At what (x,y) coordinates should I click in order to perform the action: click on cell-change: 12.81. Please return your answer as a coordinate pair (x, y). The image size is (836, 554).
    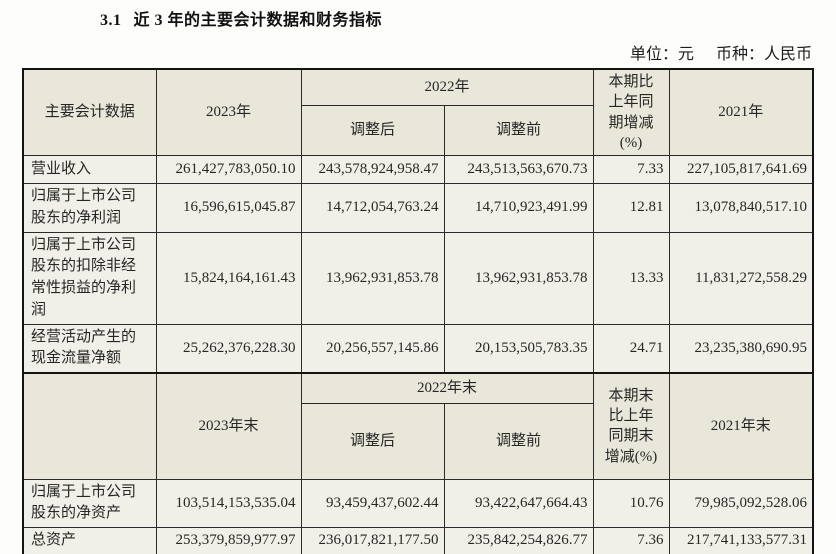
    Looking at the image, I should click on (631, 208).